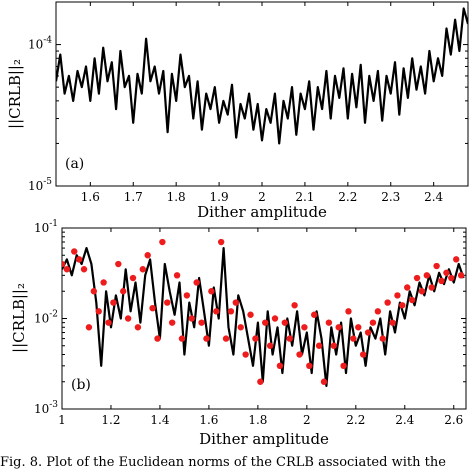 The image size is (474, 469). I want to click on panel-b-x-tick-label: 2, so click(307, 420).